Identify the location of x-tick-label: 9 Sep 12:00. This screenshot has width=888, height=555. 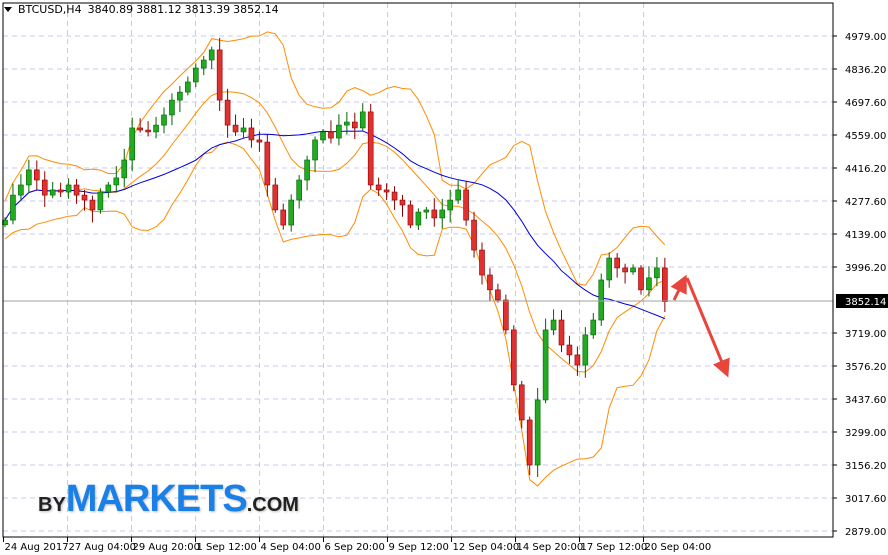
(419, 547).